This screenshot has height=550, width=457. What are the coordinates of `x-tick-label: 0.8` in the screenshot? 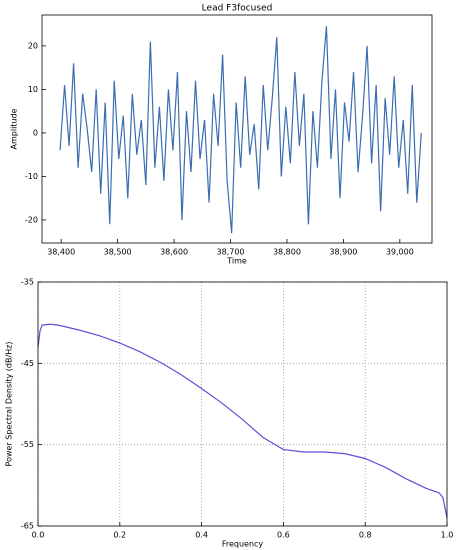 It's located at (365, 535).